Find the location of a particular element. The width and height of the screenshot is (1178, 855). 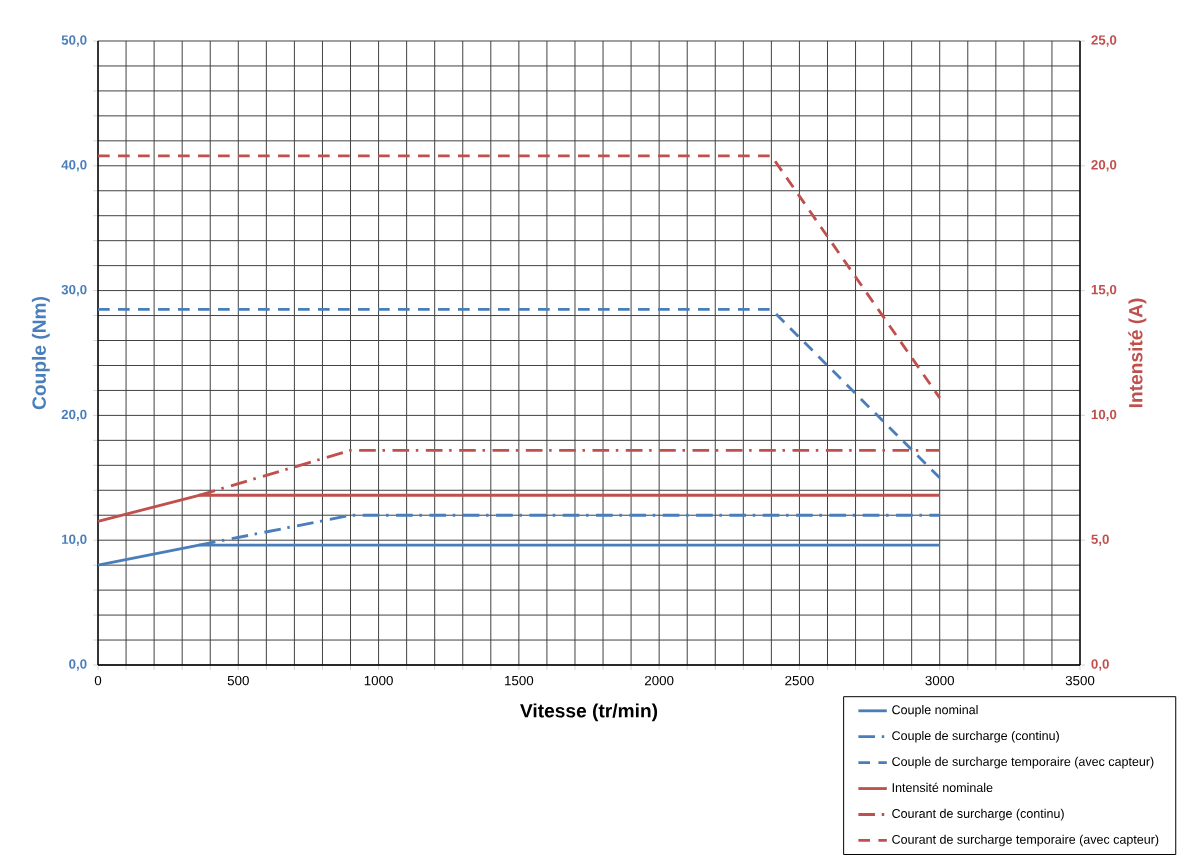

x-tick-label: 1000 is located at coordinates (378, 680).